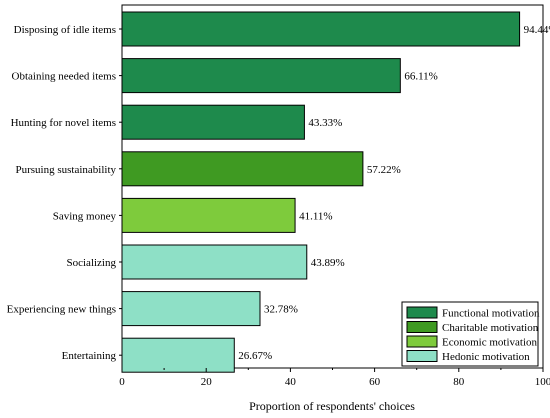  I want to click on x-tick-label: 100, so click(542, 382).